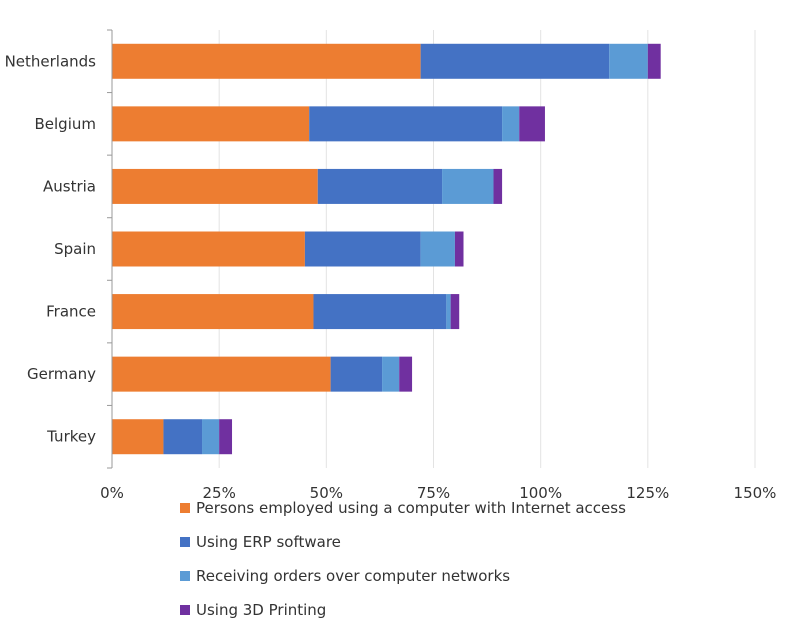  Describe the element at coordinates (61, 374) in the screenshot. I see `category-label: Germany` at that location.